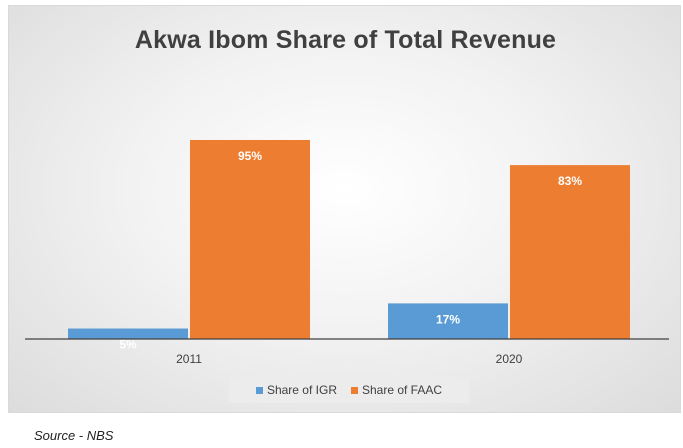  What do you see at coordinates (570, 252) in the screenshot?
I see `bar-share-of-faac-2020` at bounding box center [570, 252].